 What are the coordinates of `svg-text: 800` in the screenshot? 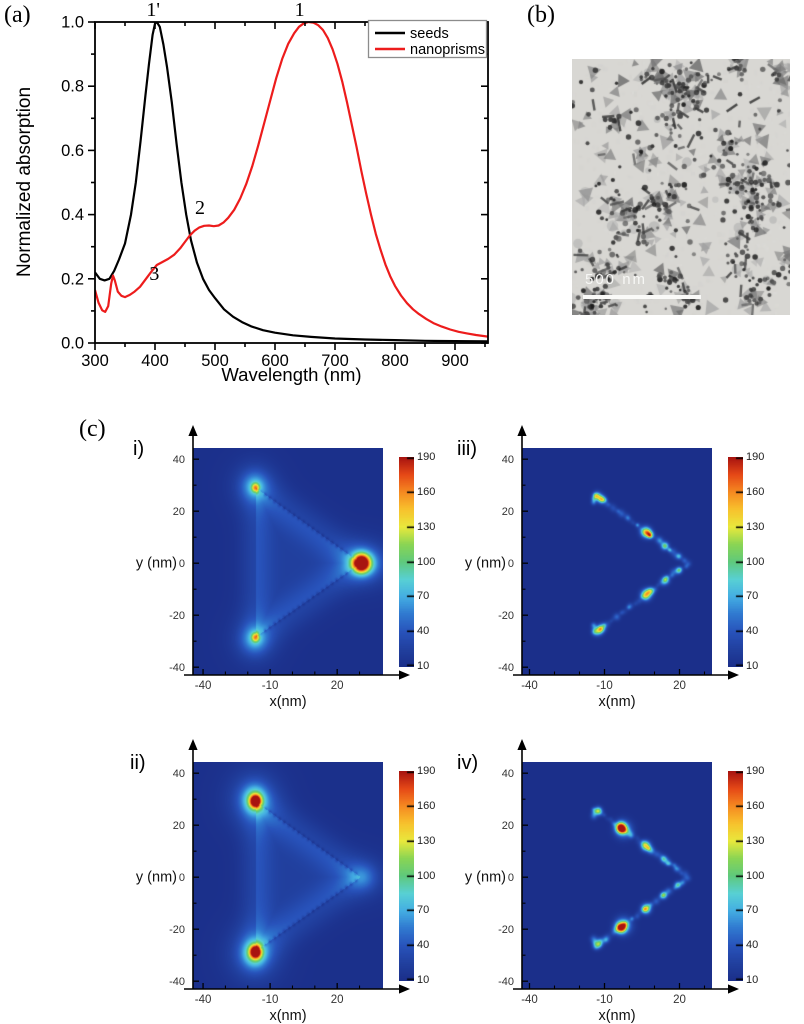 It's located at (395, 361).